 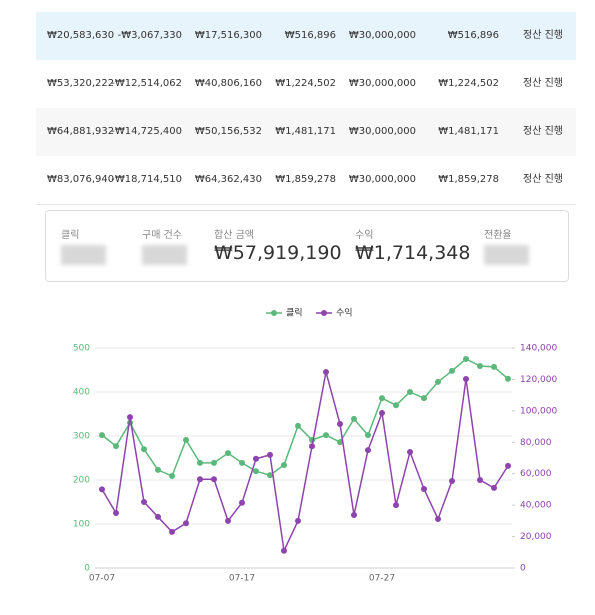 I want to click on y2-tick-label: 20,000, so click(x=536, y=537).